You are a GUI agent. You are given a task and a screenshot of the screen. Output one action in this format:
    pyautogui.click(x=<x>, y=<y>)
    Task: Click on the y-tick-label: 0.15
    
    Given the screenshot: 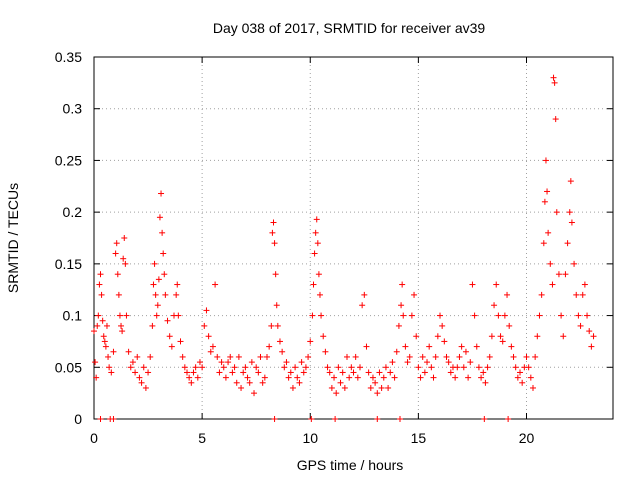 What is the action you would take?
    pyautogui.click(x=68, y=264)
    